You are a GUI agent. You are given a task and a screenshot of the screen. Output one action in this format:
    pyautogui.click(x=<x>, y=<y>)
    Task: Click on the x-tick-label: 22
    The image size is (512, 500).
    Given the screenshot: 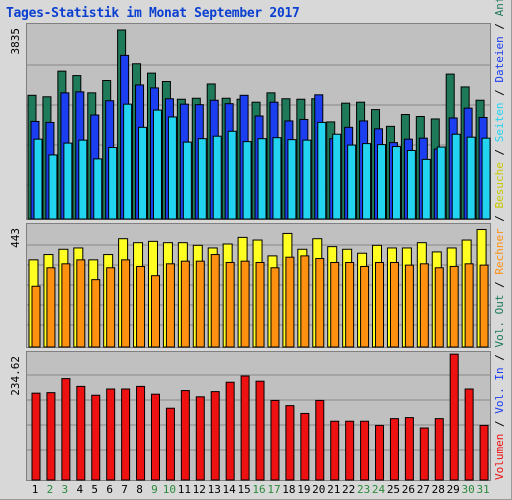 What is the action you would take?
    pyautogui.click(x=348, y=489)
    